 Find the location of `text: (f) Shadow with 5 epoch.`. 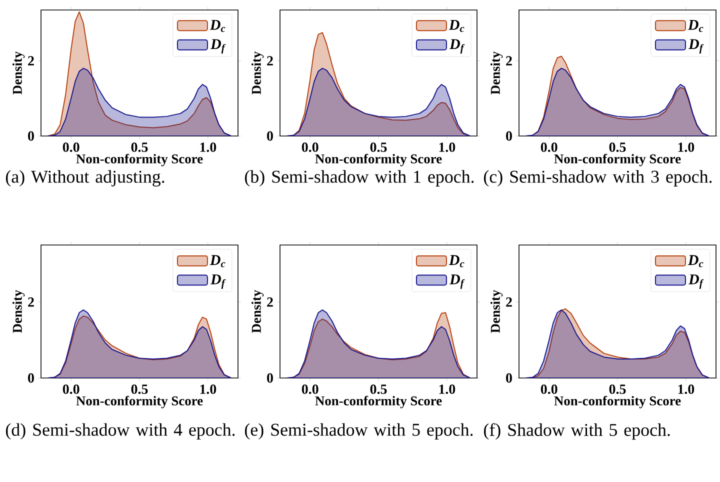

text: (f) Shadow with 5 epoch. is located at coordinates (577, 431).